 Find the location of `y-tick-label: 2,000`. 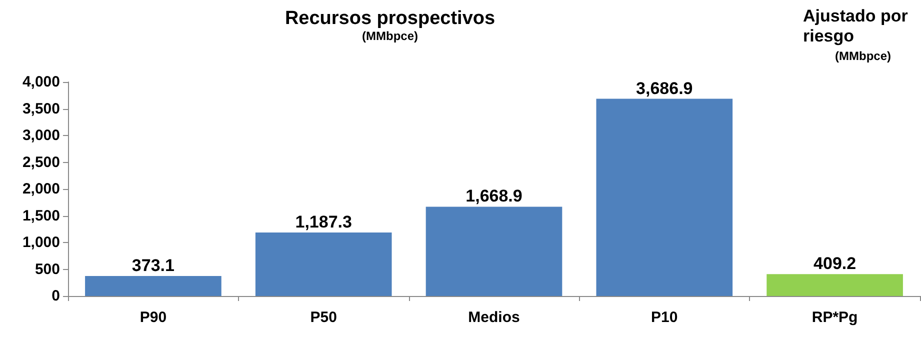

y-tick-label: 2,000 is located at coordinates (41, 189).